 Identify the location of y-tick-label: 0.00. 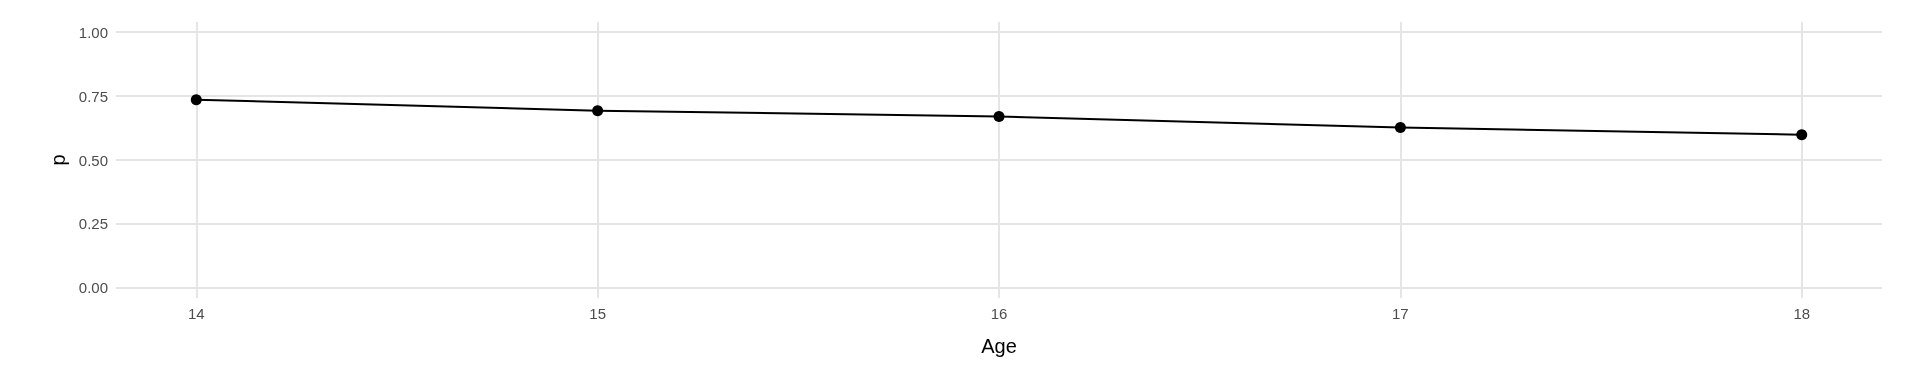
(93, 288).